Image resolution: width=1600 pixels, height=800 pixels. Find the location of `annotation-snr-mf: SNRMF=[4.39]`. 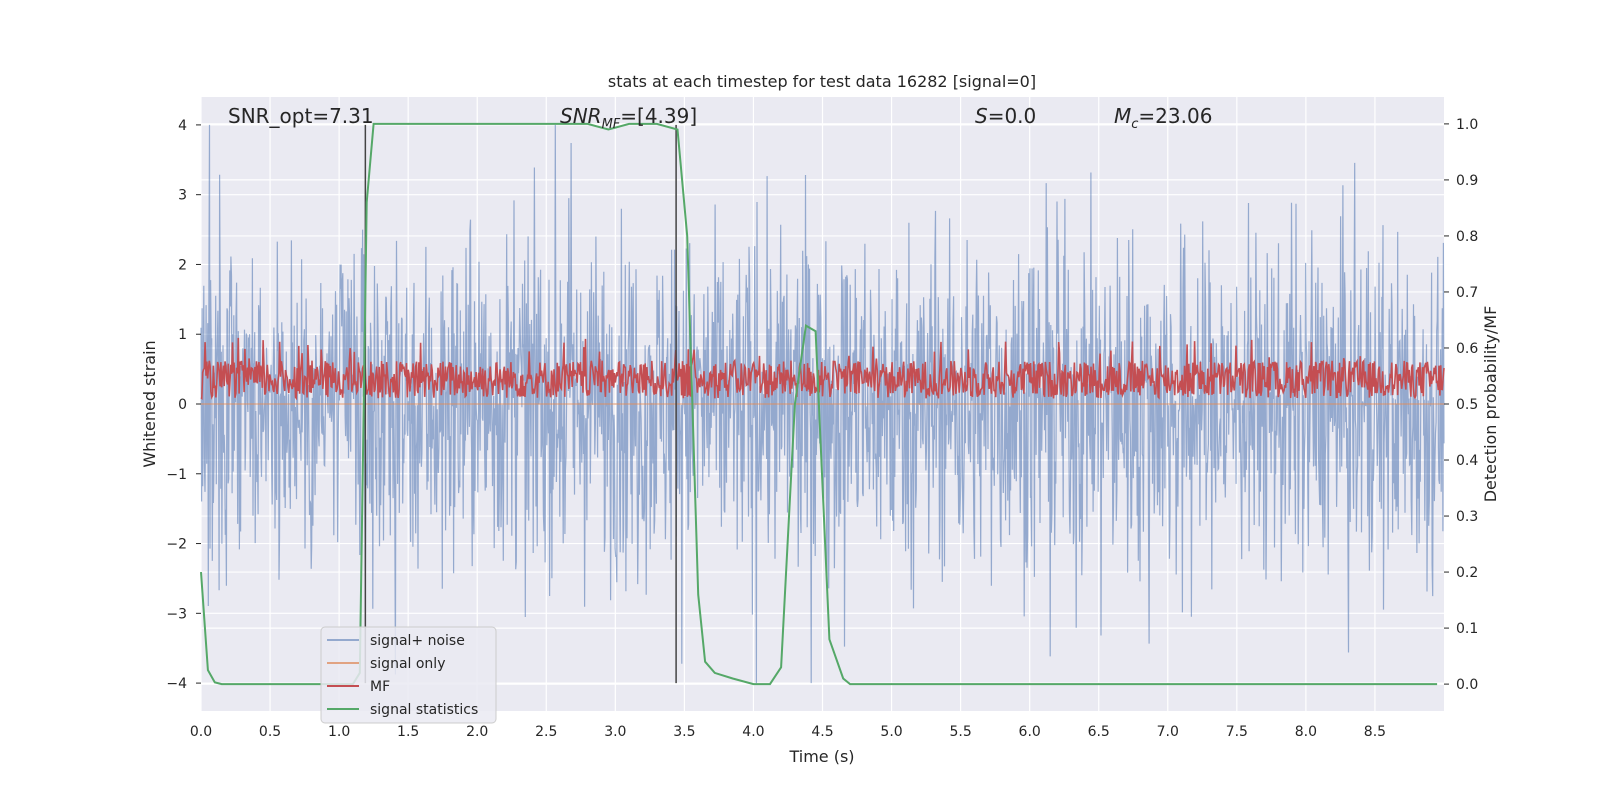

annotation-snr-mf: SNRMF=[4.39] is located at coordinates (628, 118).